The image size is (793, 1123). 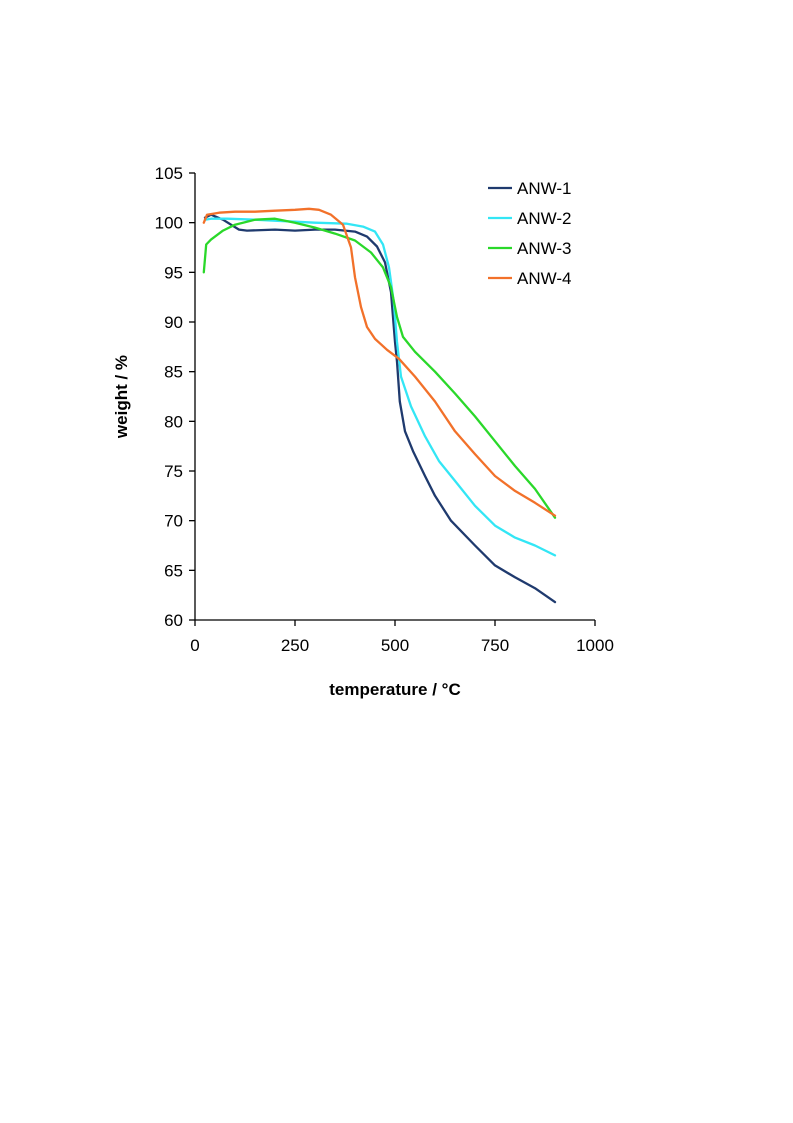 I want to click on y-tick-label: 105, so click(x=169, y=173).